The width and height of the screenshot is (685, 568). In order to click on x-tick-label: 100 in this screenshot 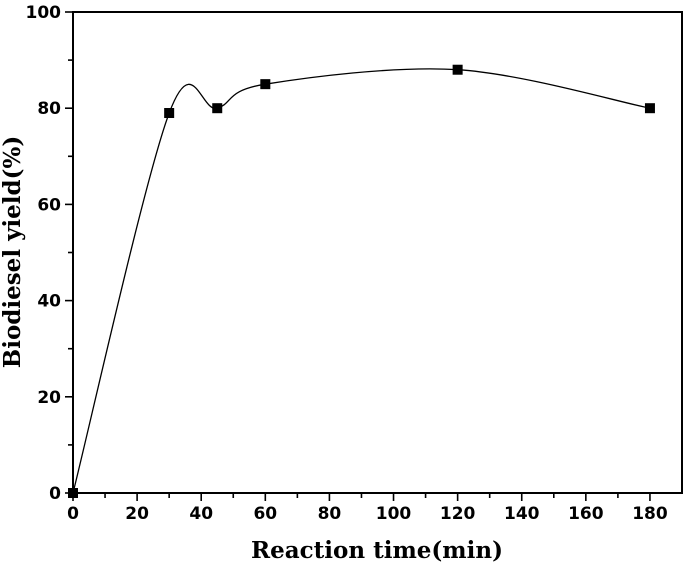, I will do `click(394, 514)`.